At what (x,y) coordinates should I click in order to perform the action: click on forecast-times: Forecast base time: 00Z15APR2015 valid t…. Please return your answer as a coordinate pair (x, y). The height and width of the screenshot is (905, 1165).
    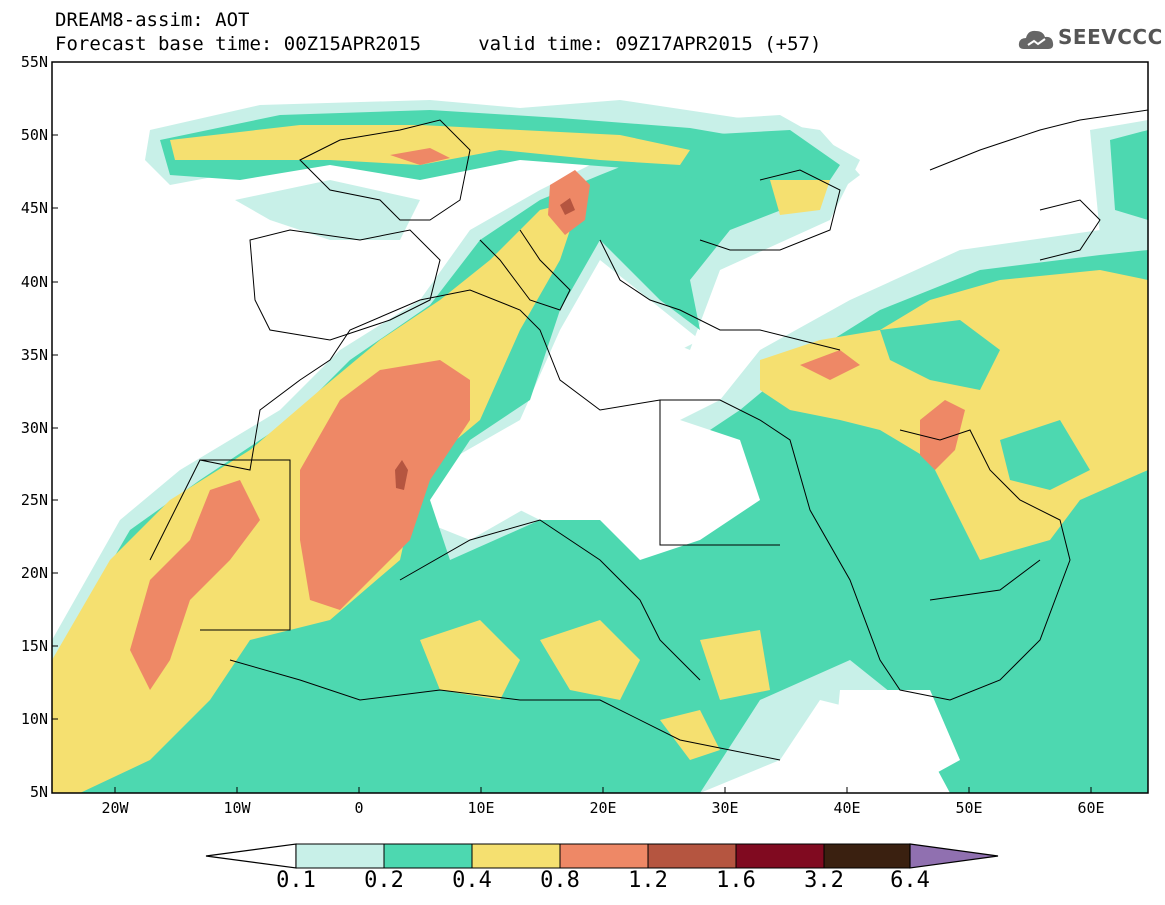
    Looking at the image, I should click on (438, 44).